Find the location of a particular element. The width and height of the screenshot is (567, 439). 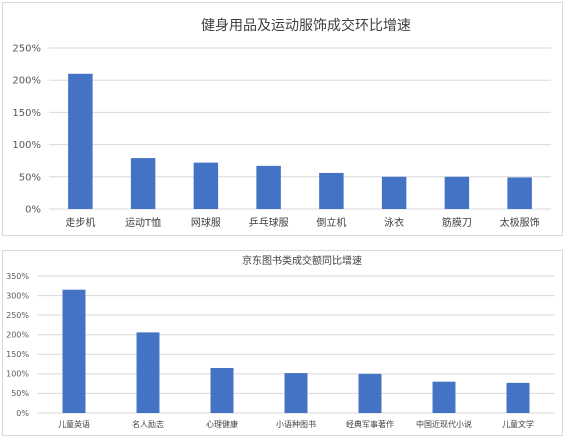

fitness-y-tick-label: 250% is located at coordinates (26, 49).